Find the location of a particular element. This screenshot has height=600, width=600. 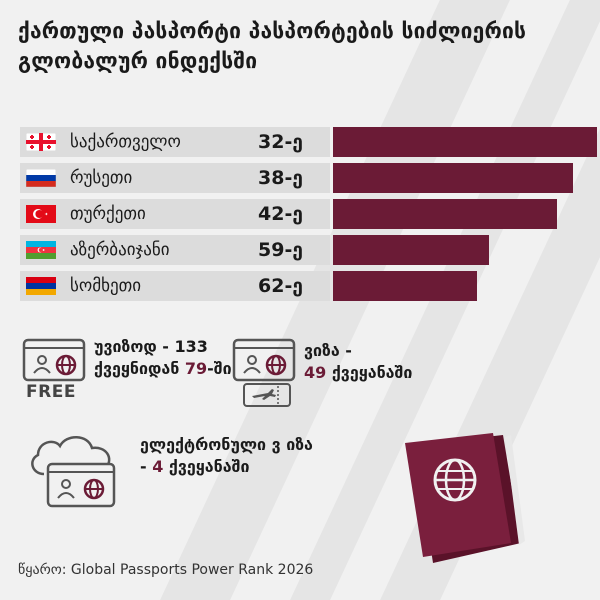

cloud-passport-icon is located at coordinates (73, 472).